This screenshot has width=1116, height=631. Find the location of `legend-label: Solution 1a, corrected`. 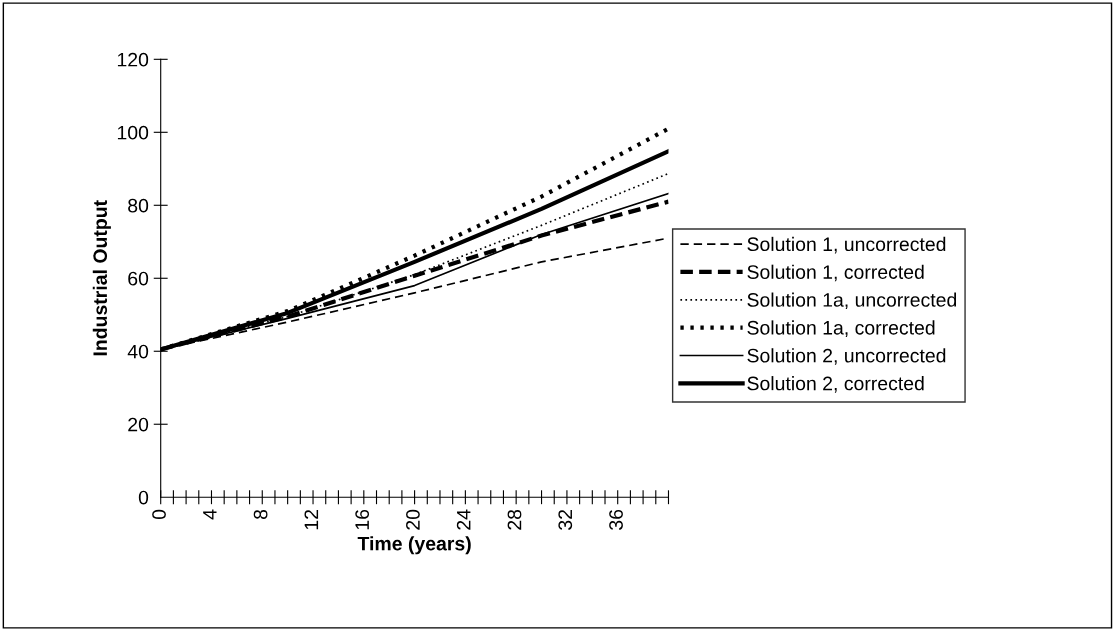

legend-label: Solution 1a, corrected is located at coordinates (841, 328).